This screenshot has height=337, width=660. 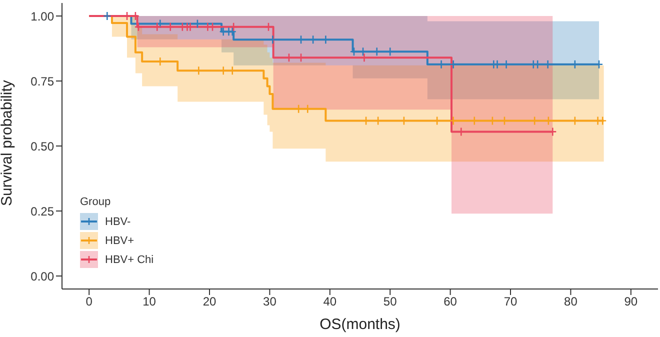 What do you see at coordinates (96, 202) in the screenshot?
I see `legend-title: Group` at bounding box center [96, 202].